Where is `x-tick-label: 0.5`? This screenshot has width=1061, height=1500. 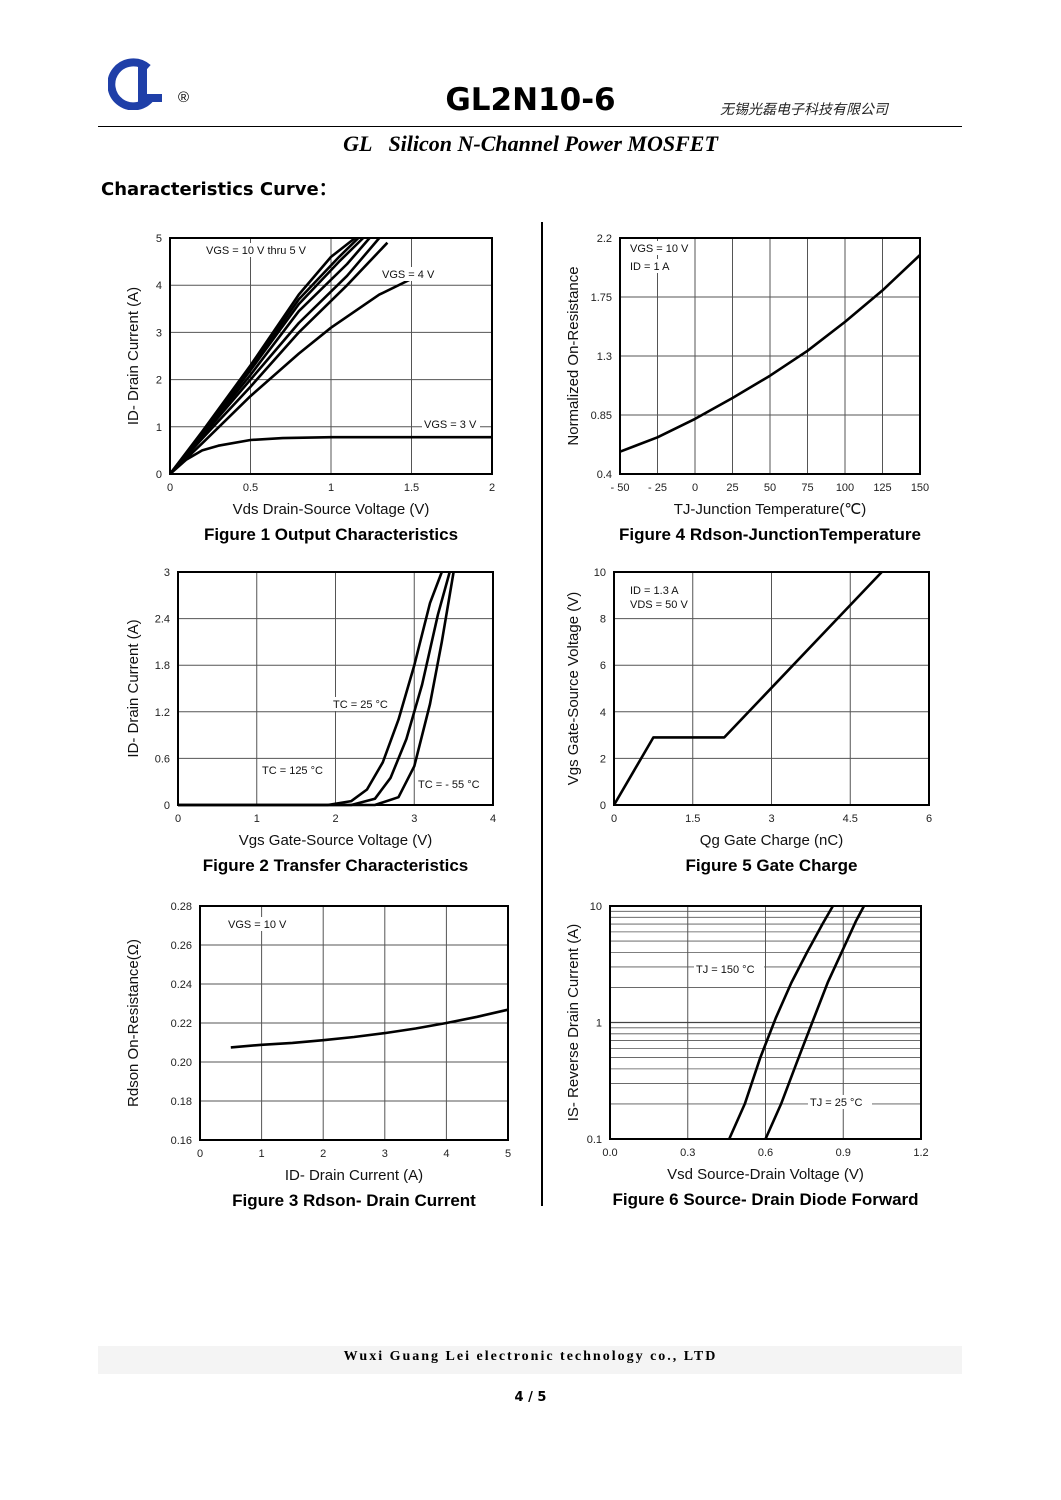 x-tick-label: 0.5 is located at coordinates (250, 488).